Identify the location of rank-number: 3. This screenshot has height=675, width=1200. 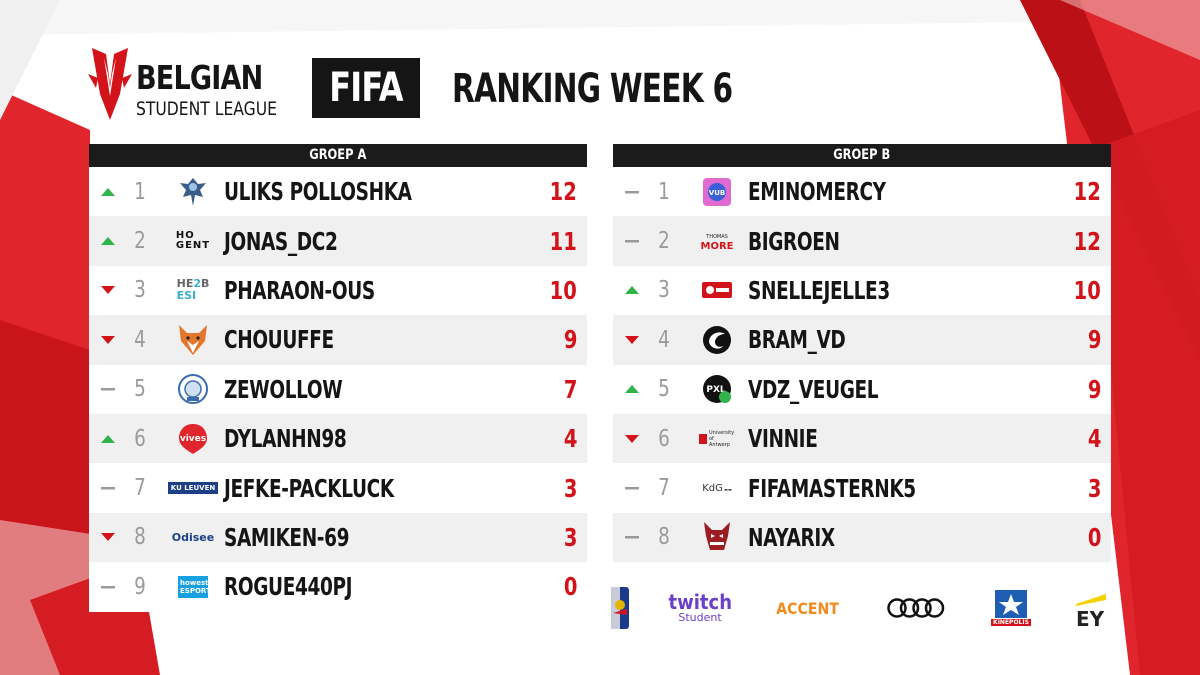
(140, 290).